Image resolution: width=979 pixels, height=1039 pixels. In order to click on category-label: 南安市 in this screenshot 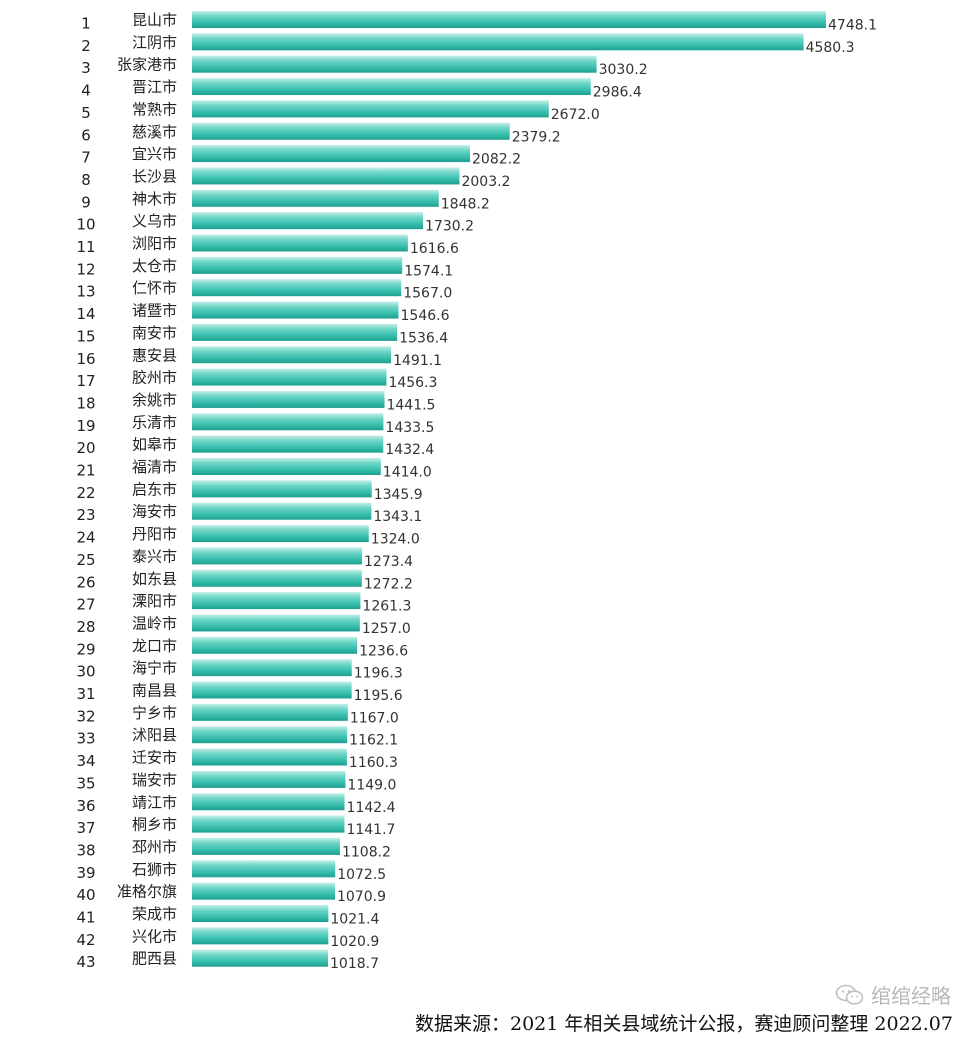, I will do `click(154, 333)`.